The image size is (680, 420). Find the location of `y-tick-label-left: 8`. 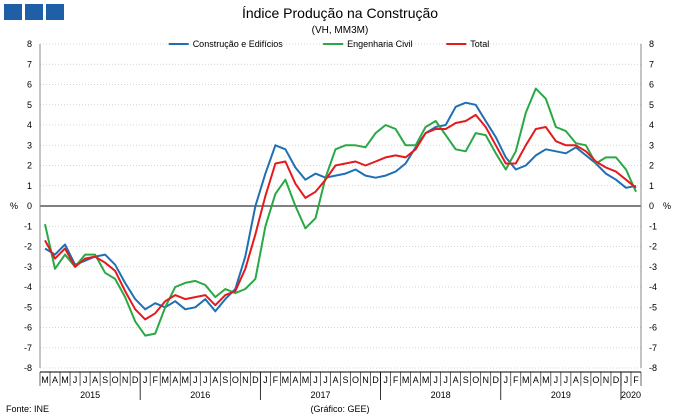

y-tick-label-left: 8 is located at coordinates (29, 44).